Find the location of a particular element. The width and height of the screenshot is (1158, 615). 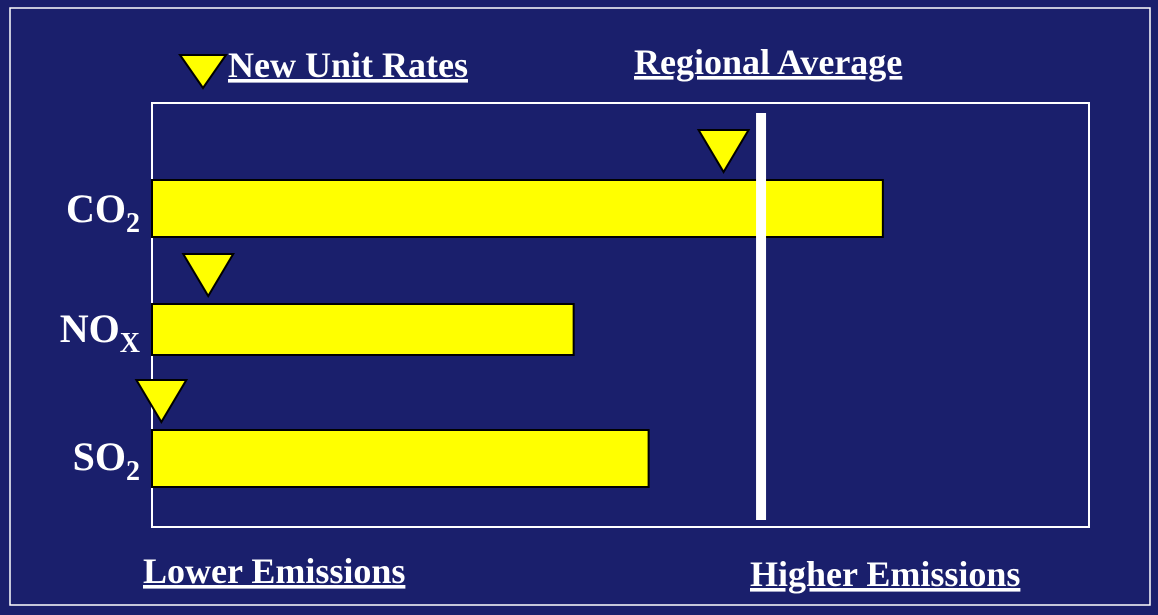

category-main: SO is located at coordinates (99, 456).